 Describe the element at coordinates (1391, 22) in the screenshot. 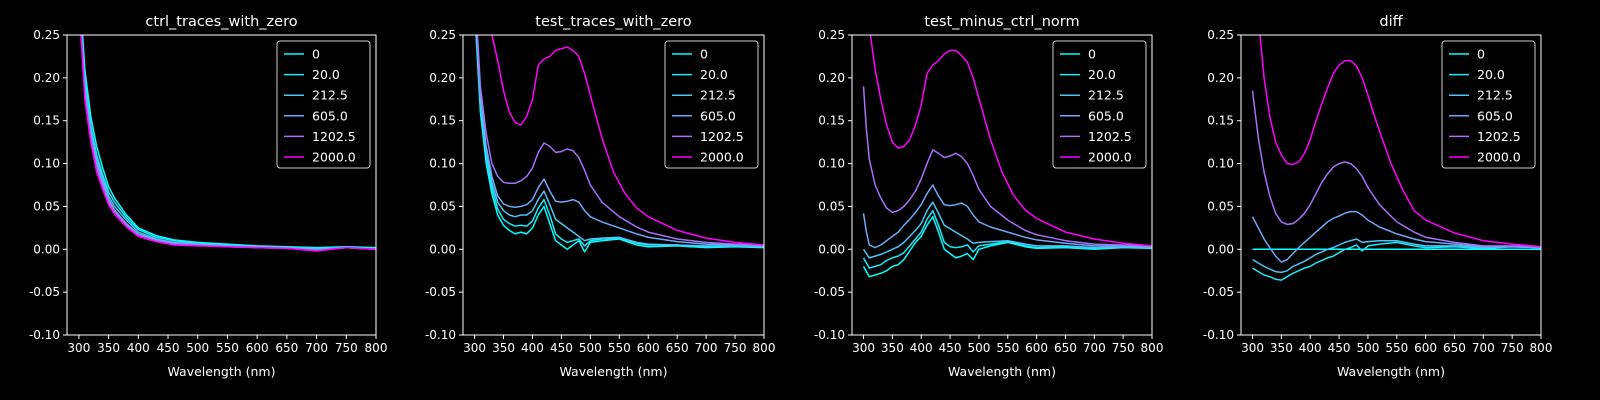

I see `chart-title: diff` at that location.